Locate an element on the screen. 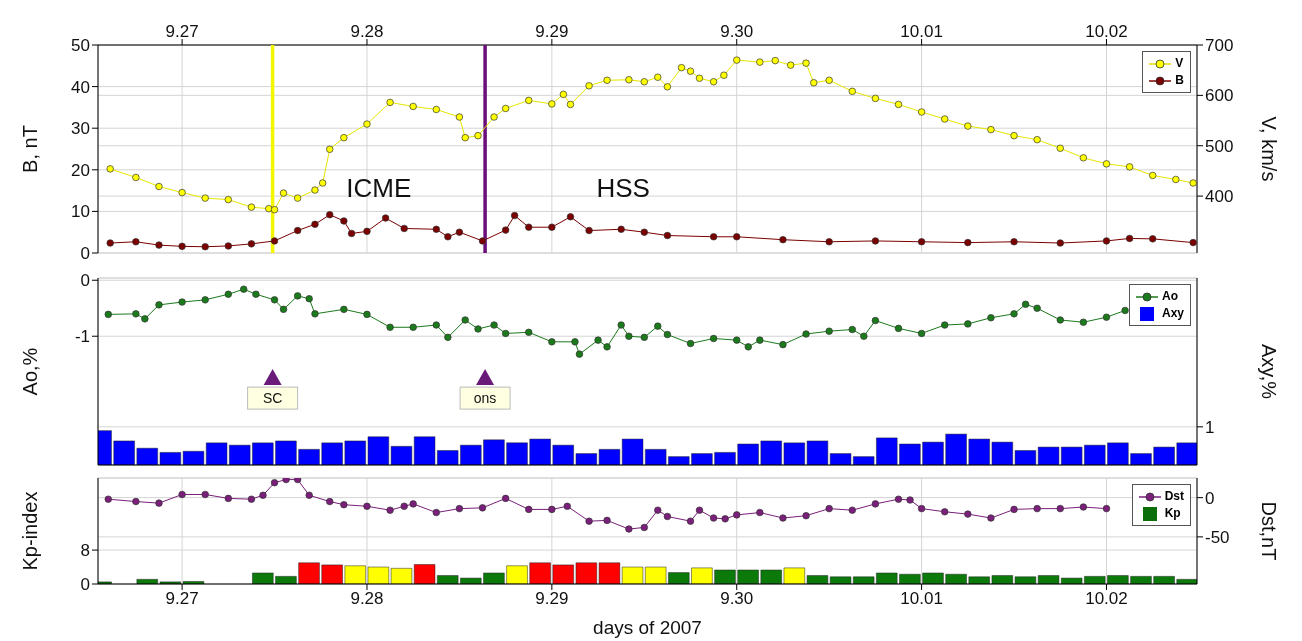 This screenshot has height=641, width=1302. y-axis-title: Kp-index is located at coordinates (30, 531).